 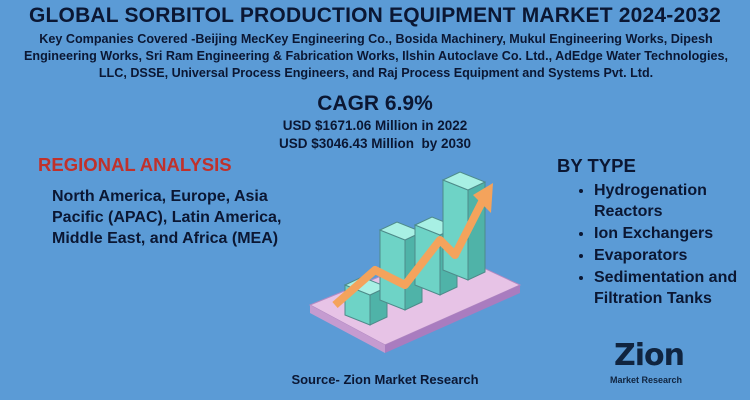 What do you see at coordinates (672, 288) in the screenshot?
I see `type-item: Sedimentation and Filtration Tanks` at bounding box center [672, 288].